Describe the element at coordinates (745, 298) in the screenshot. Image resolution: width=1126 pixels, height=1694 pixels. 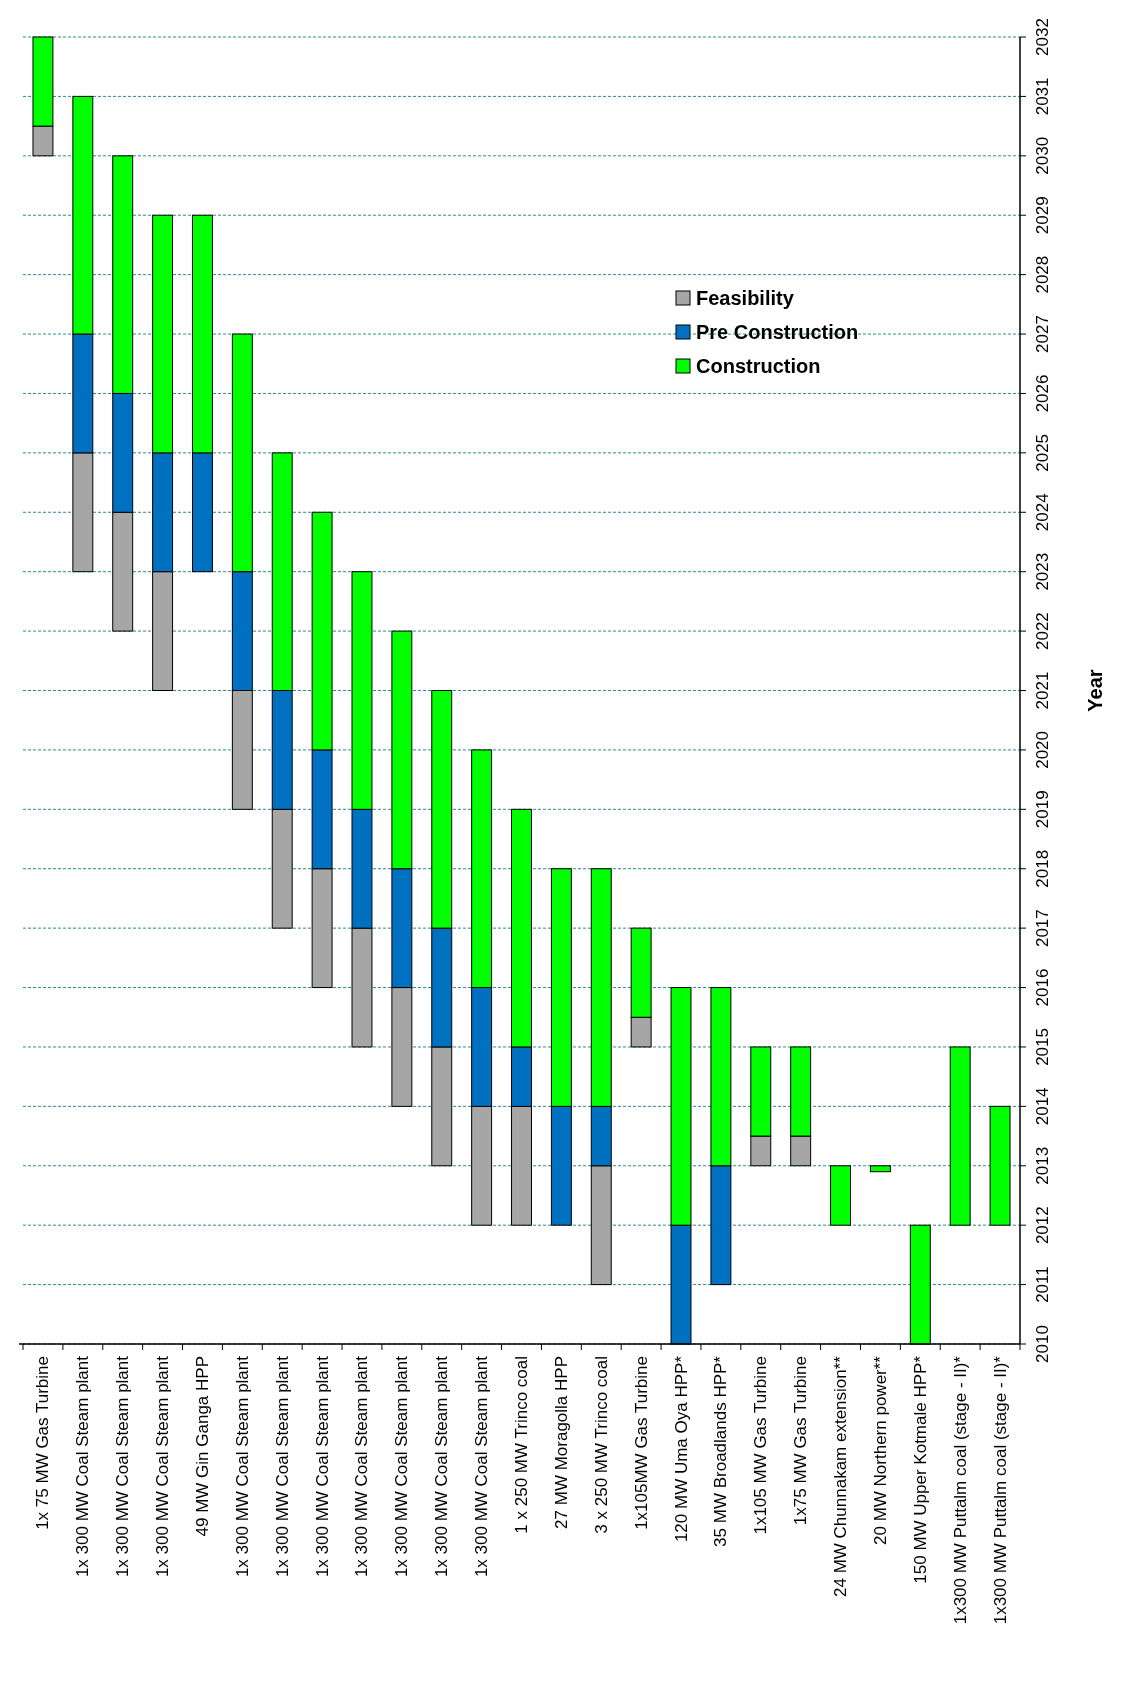
I see `legend-label: Feasibility` at that location.